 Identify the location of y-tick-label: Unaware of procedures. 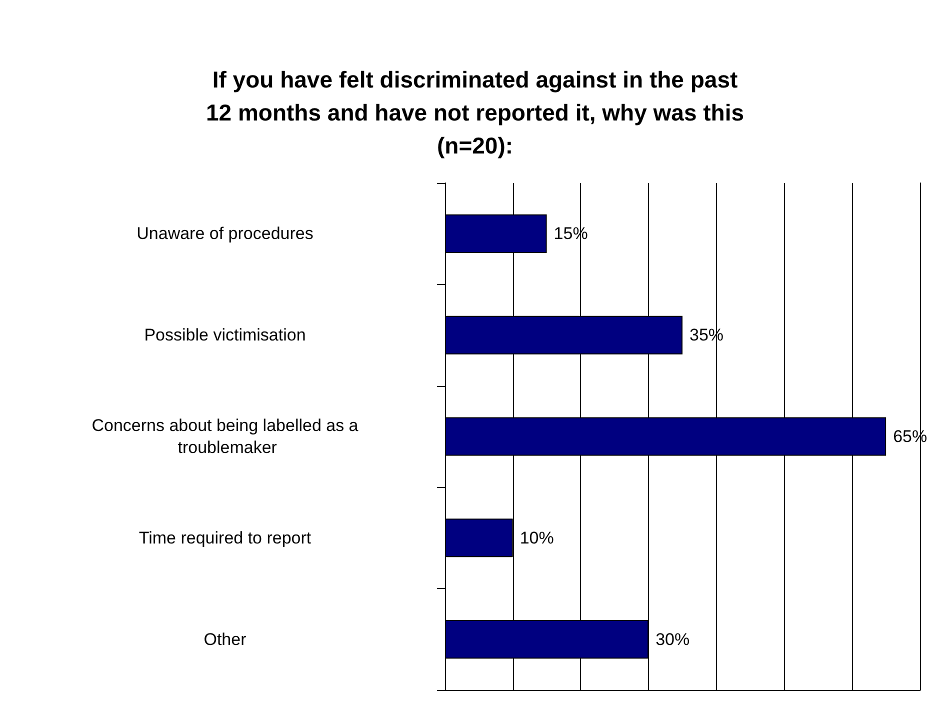
(225, 234).